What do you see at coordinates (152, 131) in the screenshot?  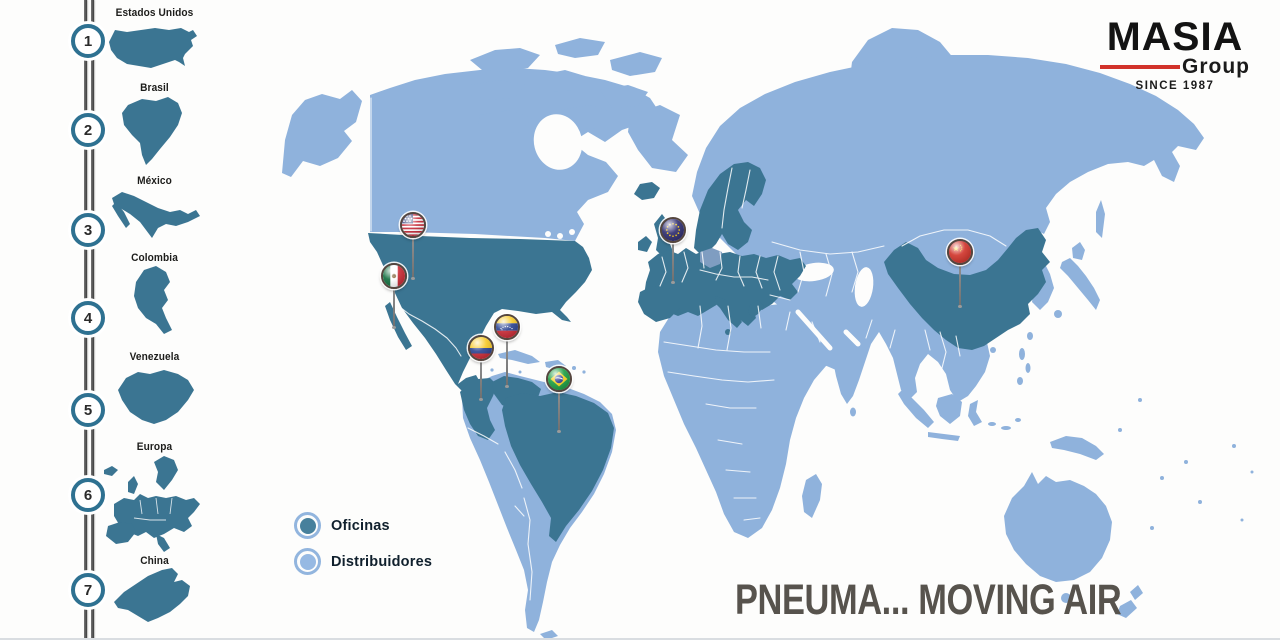 I see `silhouette-brasil` at bounding box center [152, 131].